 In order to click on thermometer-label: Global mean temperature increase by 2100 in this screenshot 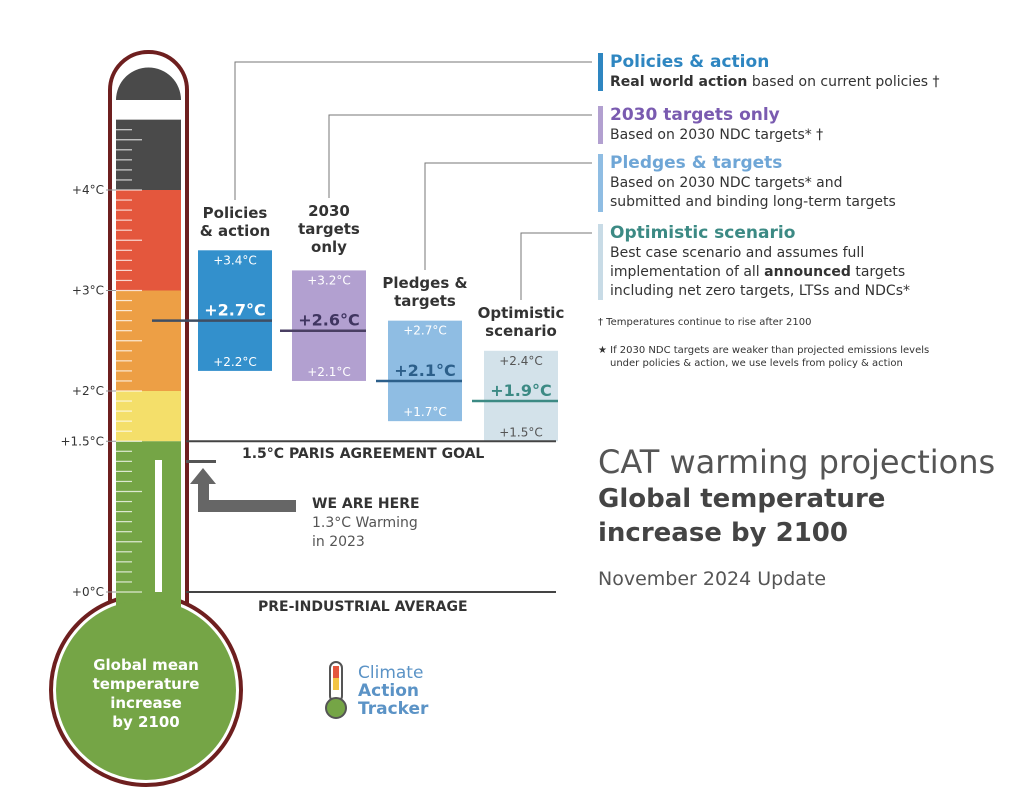, I will do `click(146, 693)`.